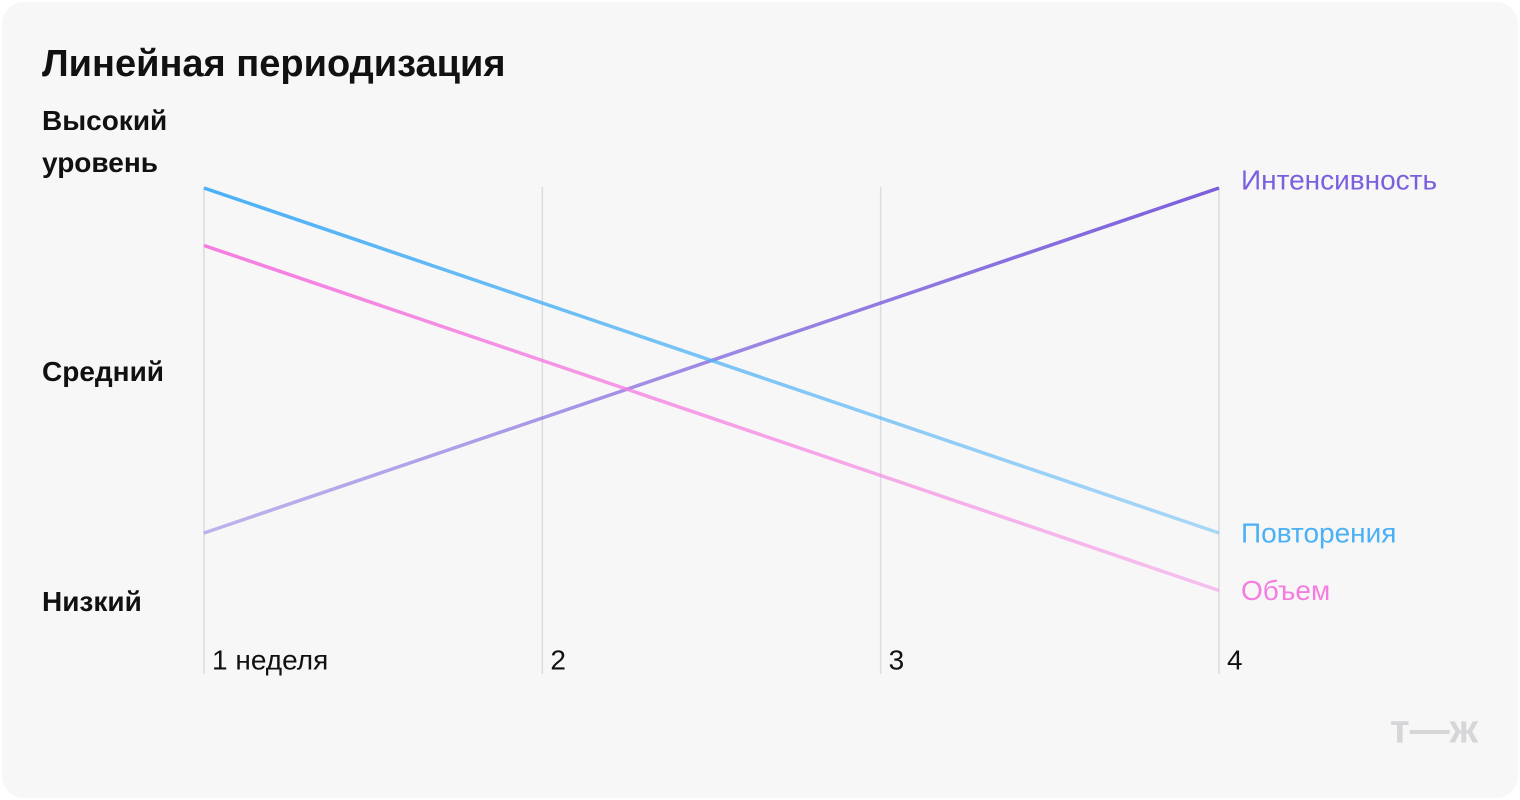 The height and width of the screenshot is (800, 1520). Describe the element at coordinates (92, 601) in the screenshot. I see `y-tick-label: Низкий` at that location.